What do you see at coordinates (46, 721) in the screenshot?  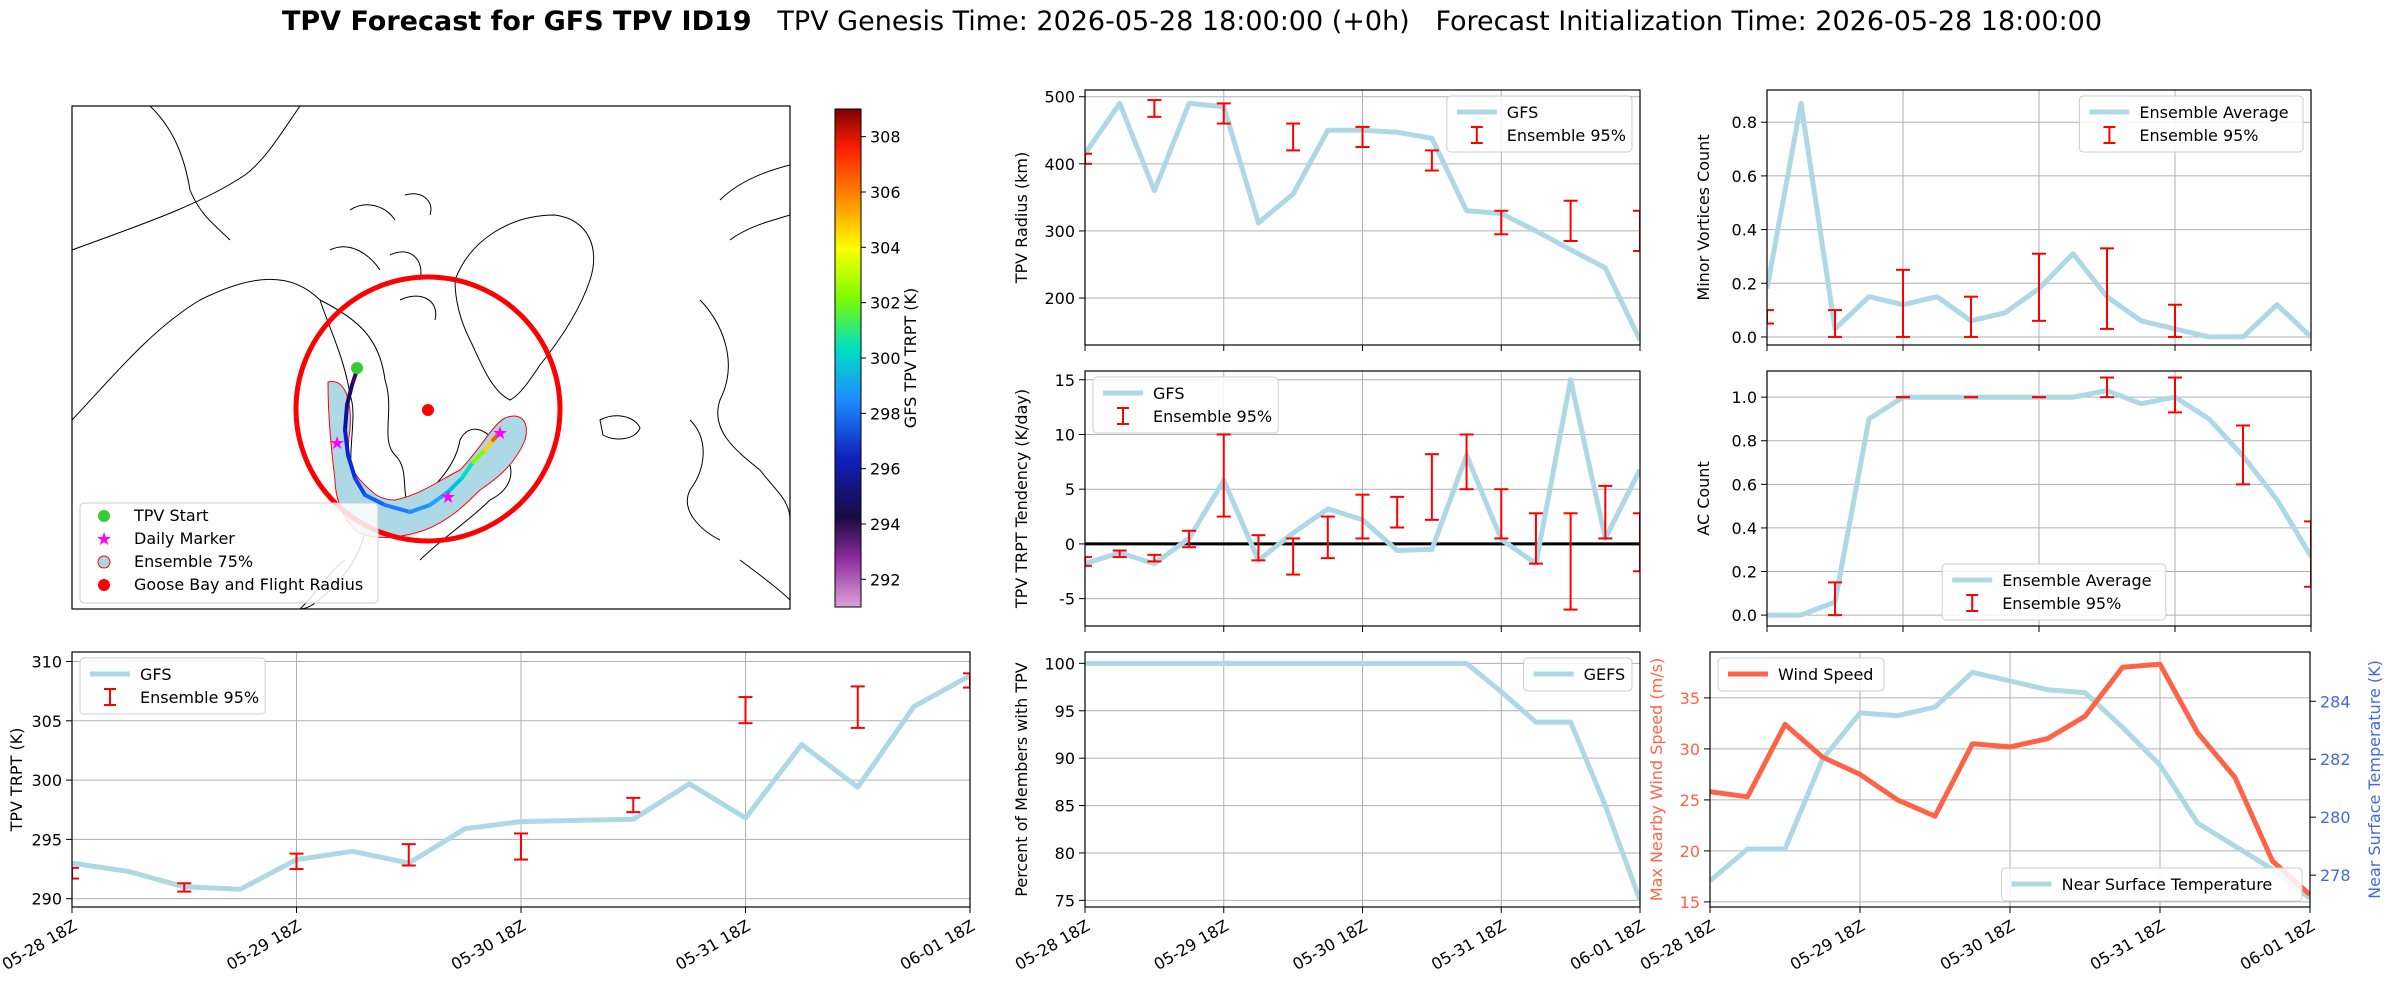 I see `y-tick-label: 305` at bounding box center [46, 721].